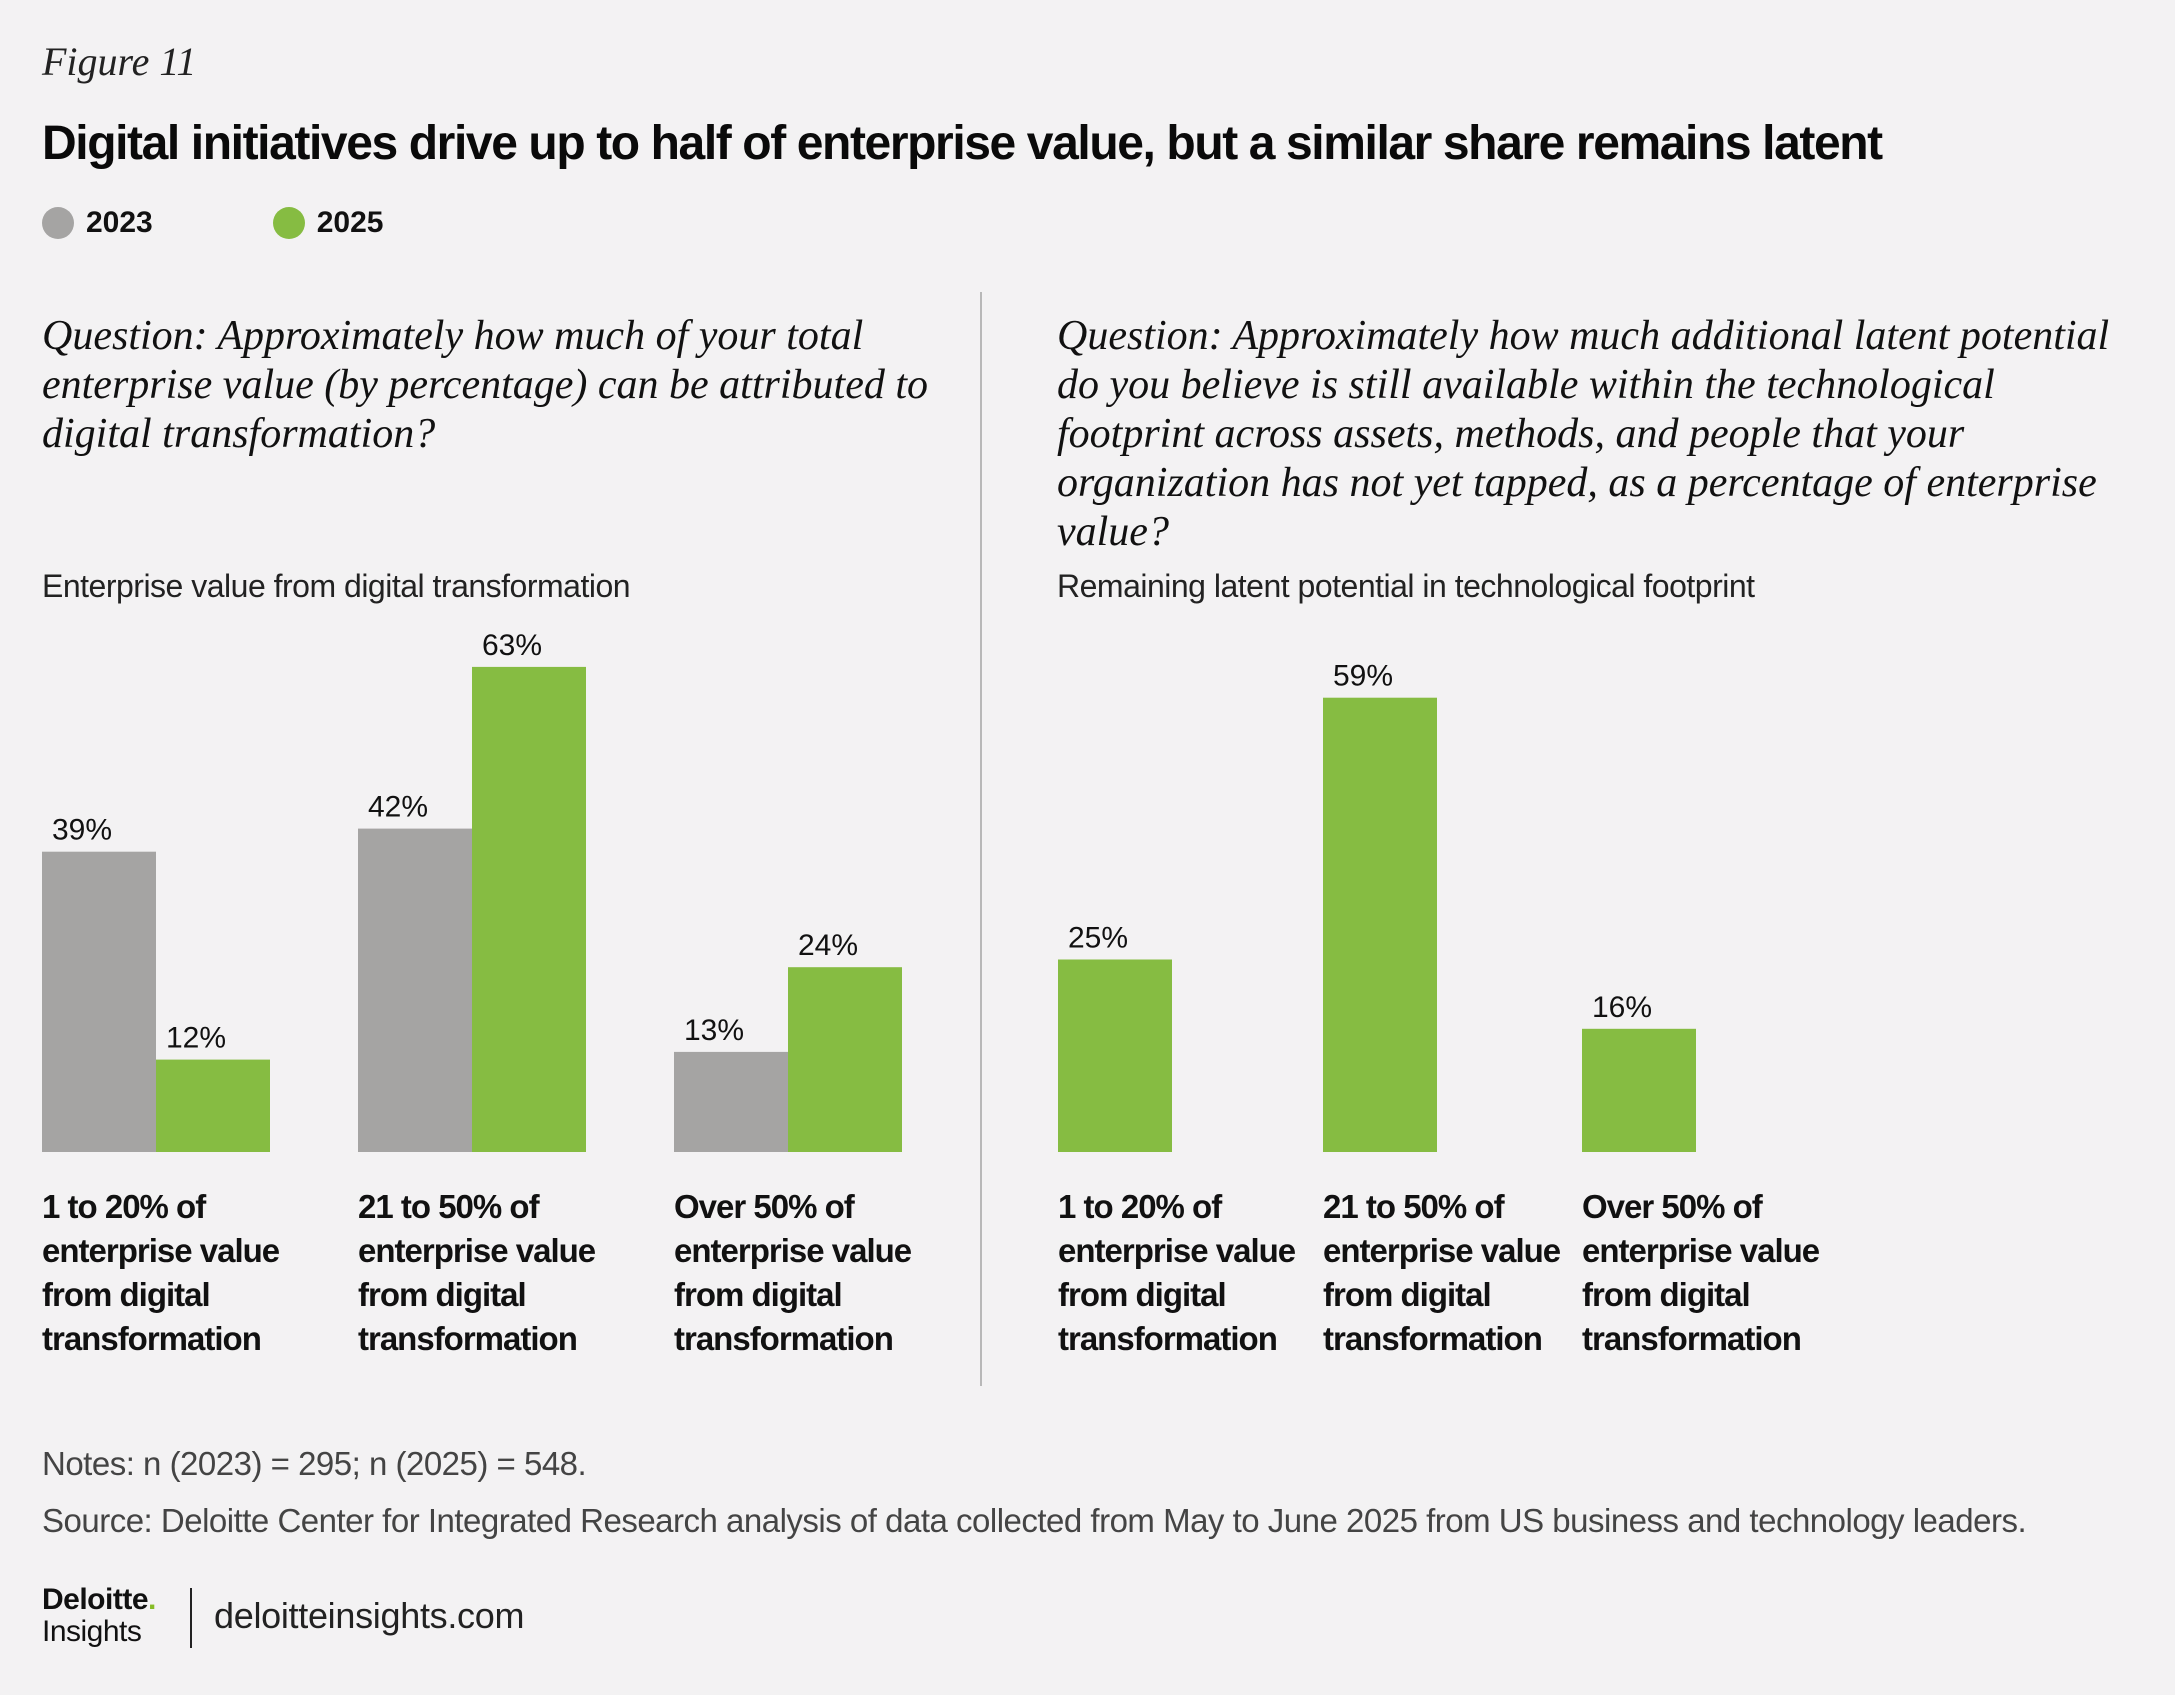 The image size is (2175, 1695). Describe the element at coordinates (119, 222) in the screenshot. I see `legend-label-2023: 2023` at that location.